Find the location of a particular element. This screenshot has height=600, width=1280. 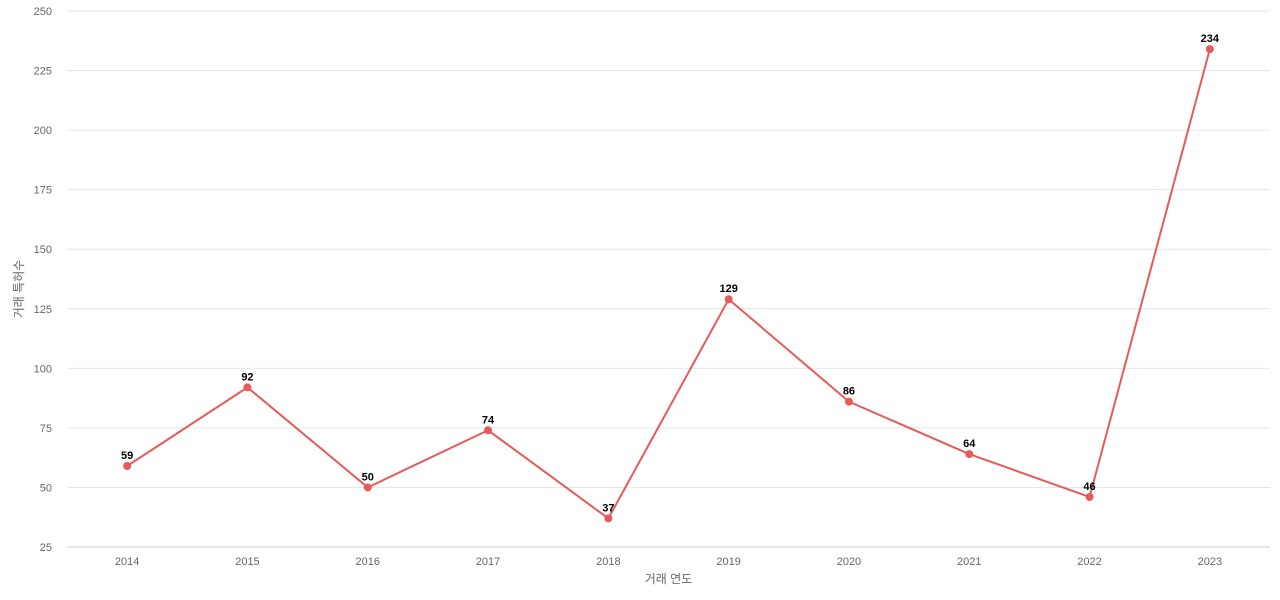

y-tick-label: 125 is located at coordinates (43, 310).